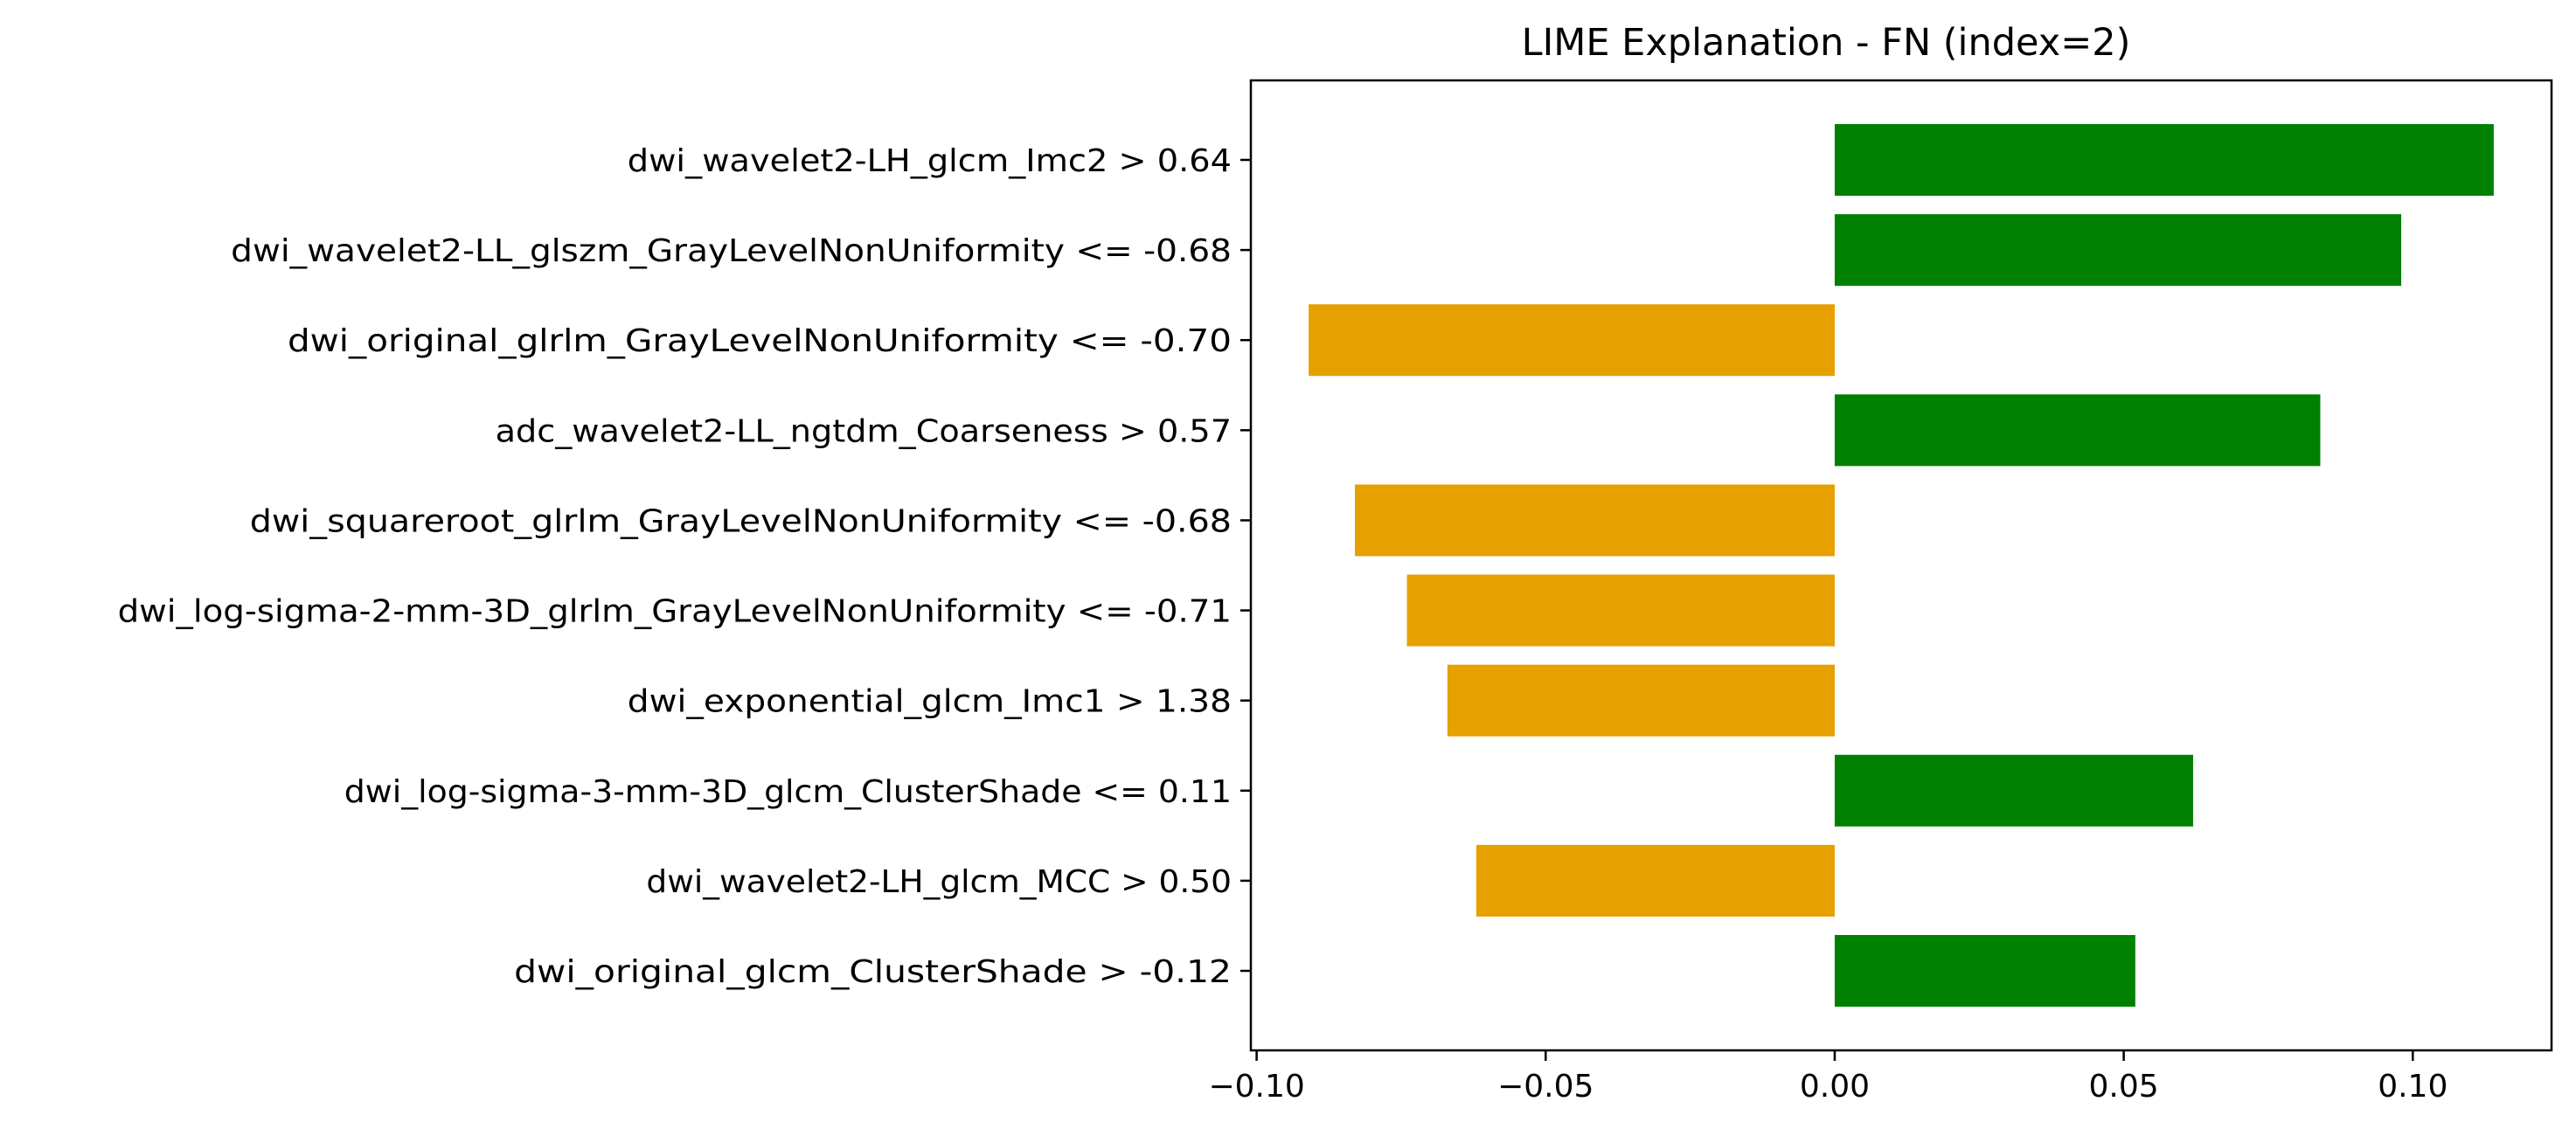  What do you see at coordinates (873, 972) in the screenshot?
I see `y-tick-label: dwi_original_glcm_ClusterShade > -0.12` at bounding box center [873, 972].